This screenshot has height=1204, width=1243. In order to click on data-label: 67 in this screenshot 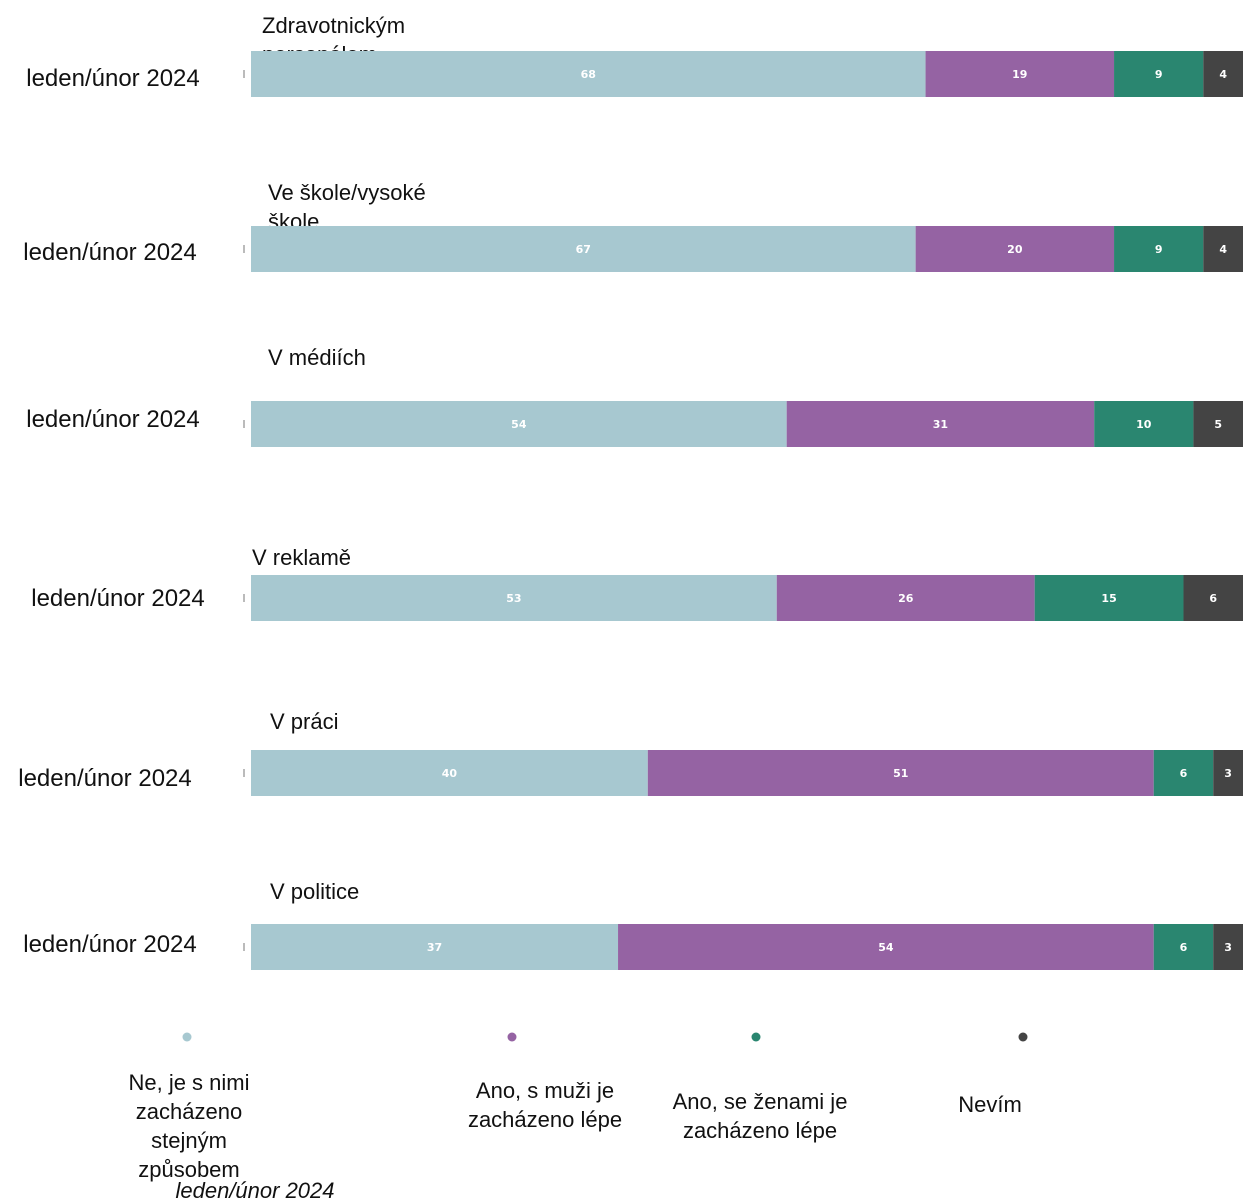, I will do `click(583, 249)`.